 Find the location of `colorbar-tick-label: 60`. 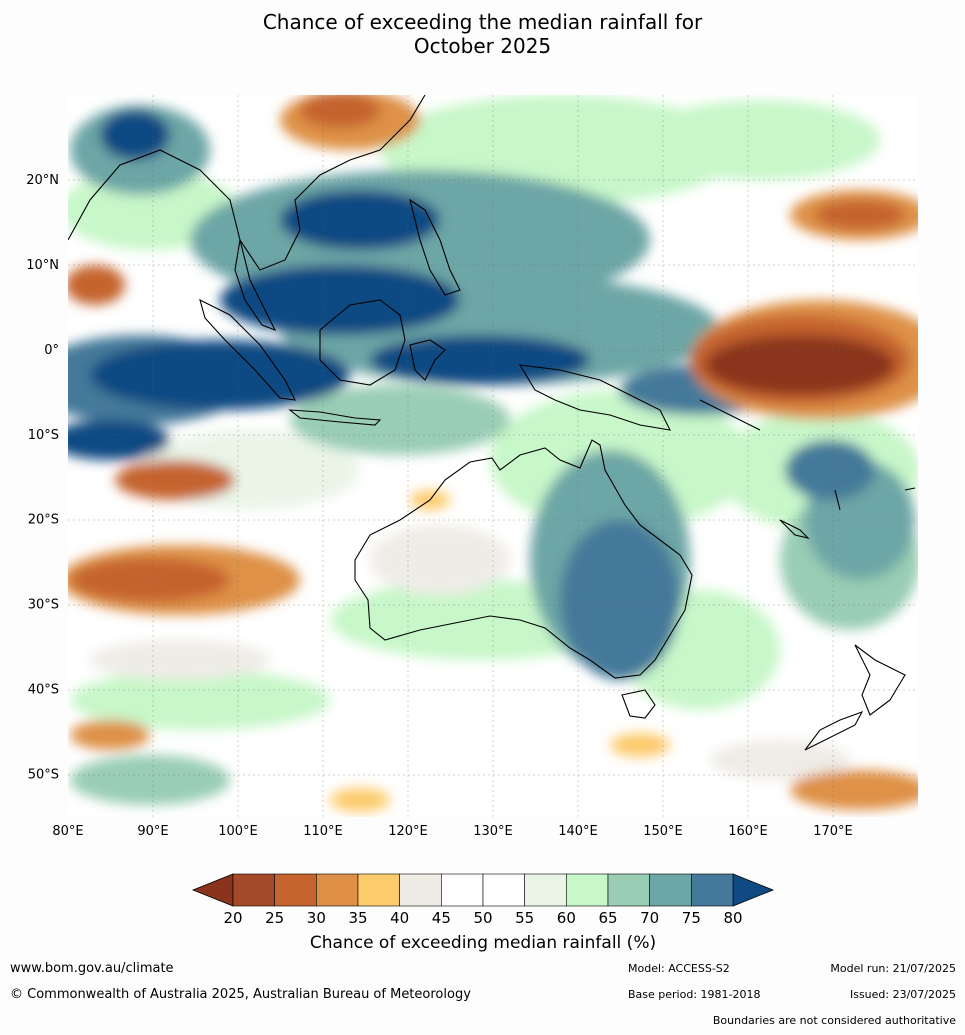

colorbar-tick-label: 60 is located at coordinates (566, 918).